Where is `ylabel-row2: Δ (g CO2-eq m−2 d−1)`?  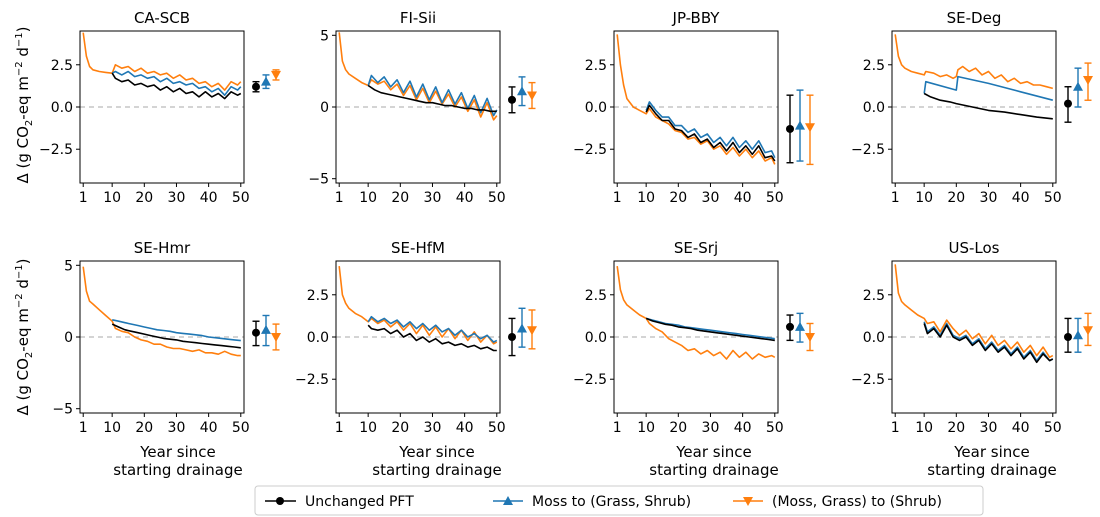
ylabel-row2: Δ (g CO2-eq m−2 d−1) is located at coordinates (24, 336).